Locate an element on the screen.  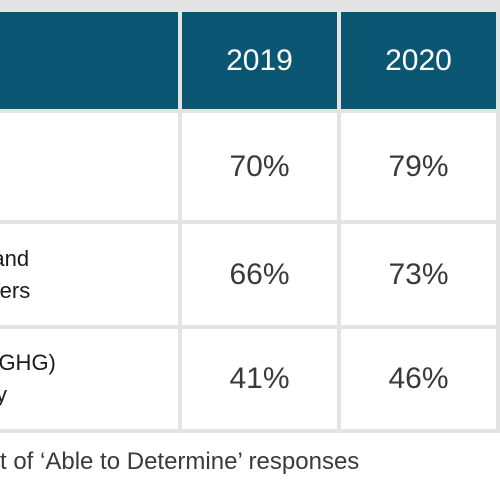
row-2-label: n and ilizers is located at coordinates (89, 274).